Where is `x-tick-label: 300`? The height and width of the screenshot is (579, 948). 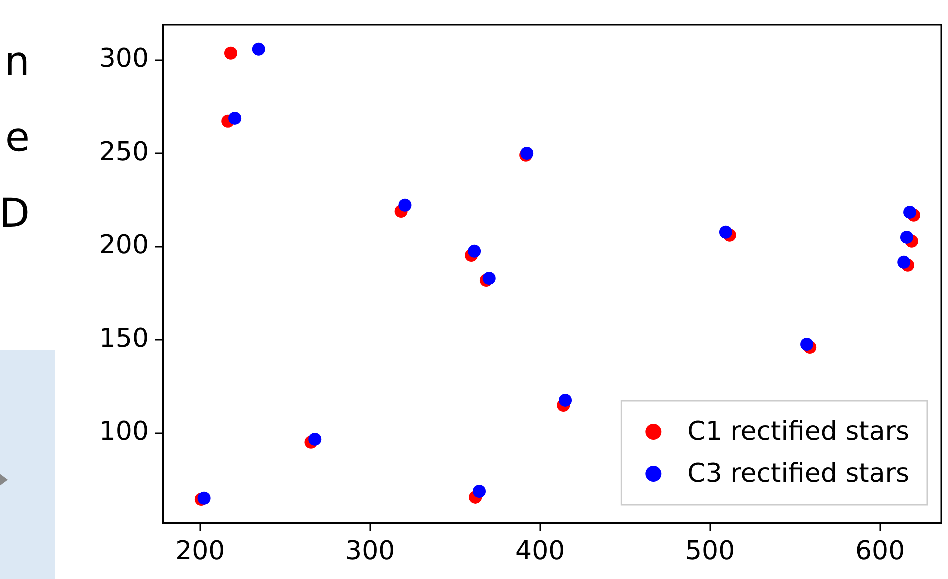
x-tick-label: 300 is located at coordinates (371, 551).